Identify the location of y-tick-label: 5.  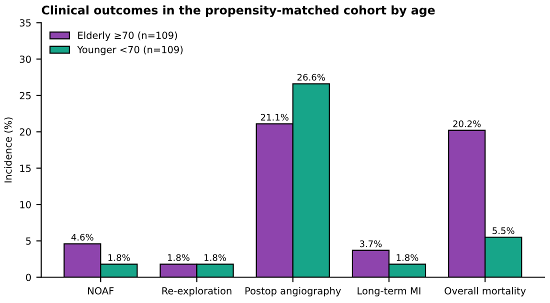
(28, 241).